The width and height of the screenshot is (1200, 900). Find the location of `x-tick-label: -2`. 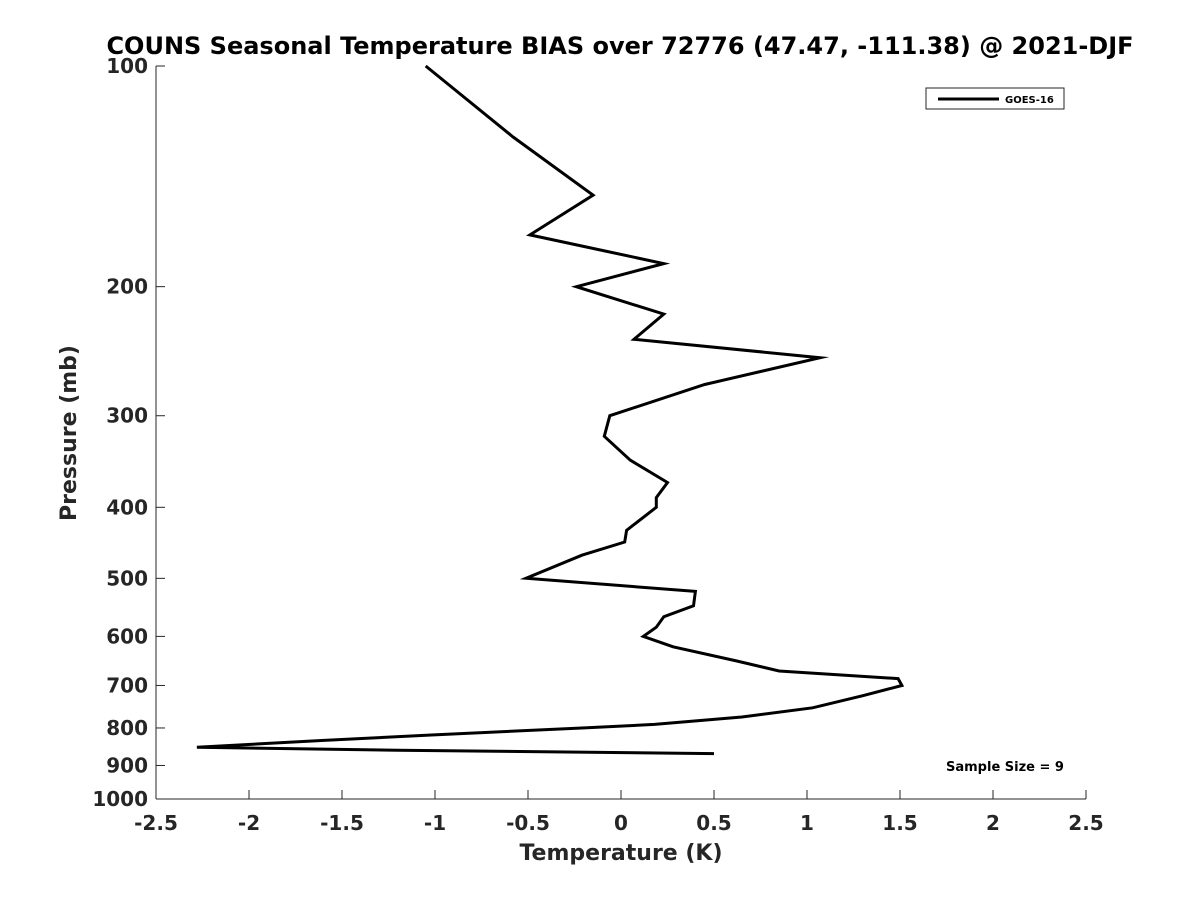

x-tick-label: -2 is located at coordinates (249, 823).